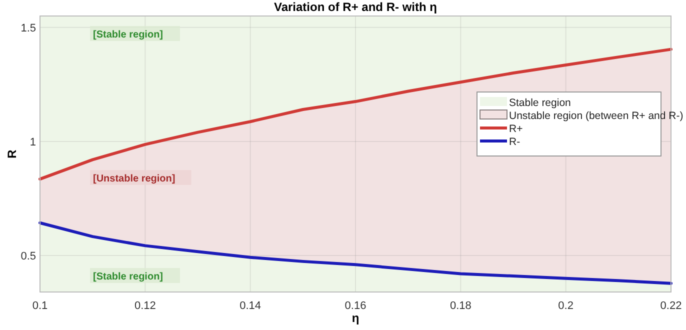 This screenshot has width=686, height=330. What do you see at coordinates (28, 256) in the screenshot?
I see `y-tick-label: 0.5` at bounding box center [28, 256].